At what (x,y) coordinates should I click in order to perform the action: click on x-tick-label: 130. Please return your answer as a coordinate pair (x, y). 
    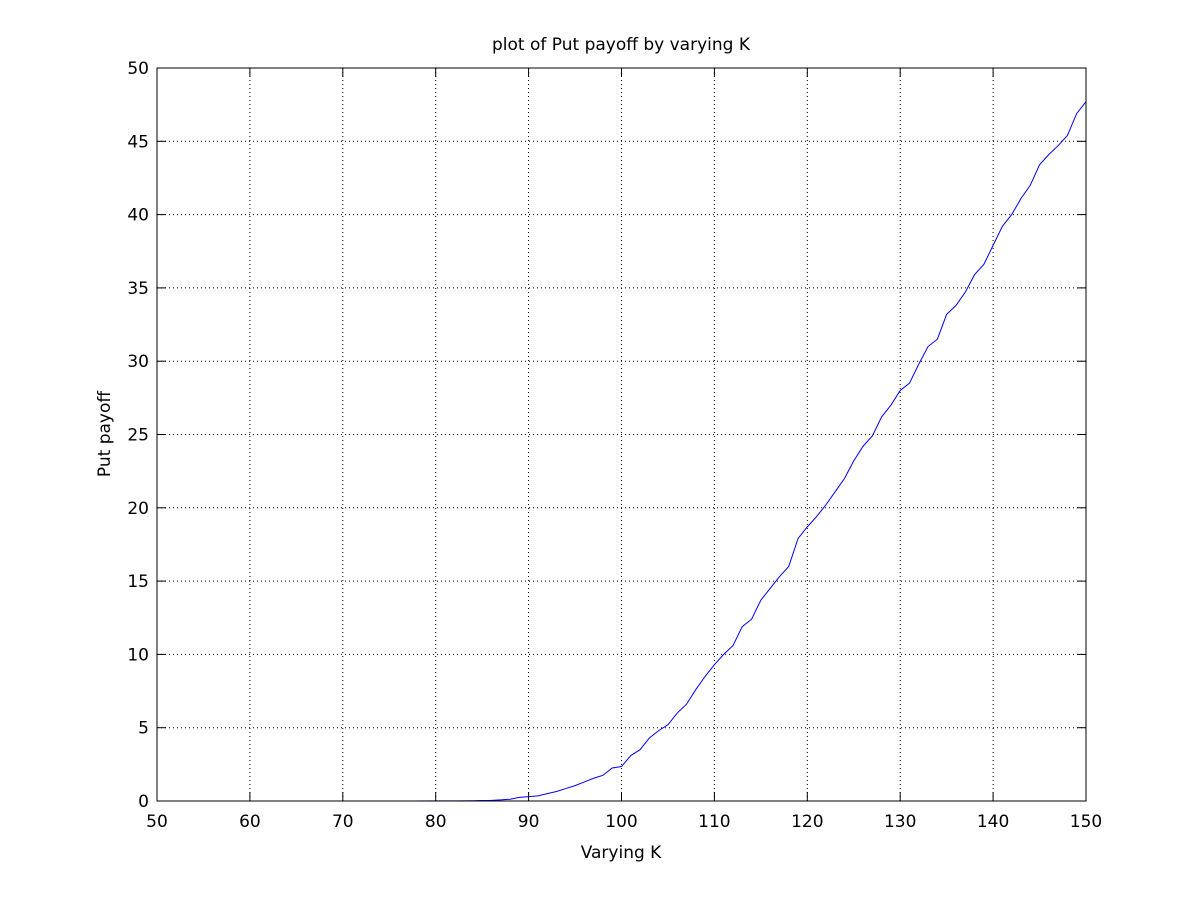
    Looking at the image, I should click on (900, 822).